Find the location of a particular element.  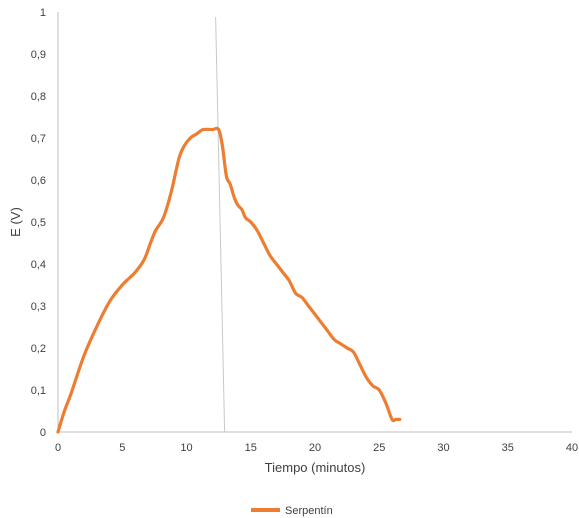

x-tick-label: 30 is located at coordinates (443, 448).